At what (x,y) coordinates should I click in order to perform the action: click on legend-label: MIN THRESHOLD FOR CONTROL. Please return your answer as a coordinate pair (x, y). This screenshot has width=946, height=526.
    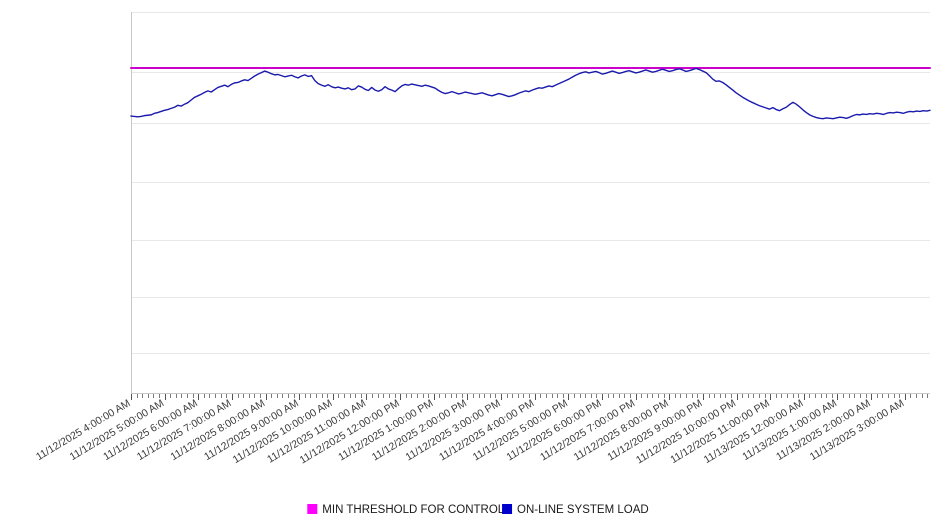
    Looking at the image, I should click on (413, 510).